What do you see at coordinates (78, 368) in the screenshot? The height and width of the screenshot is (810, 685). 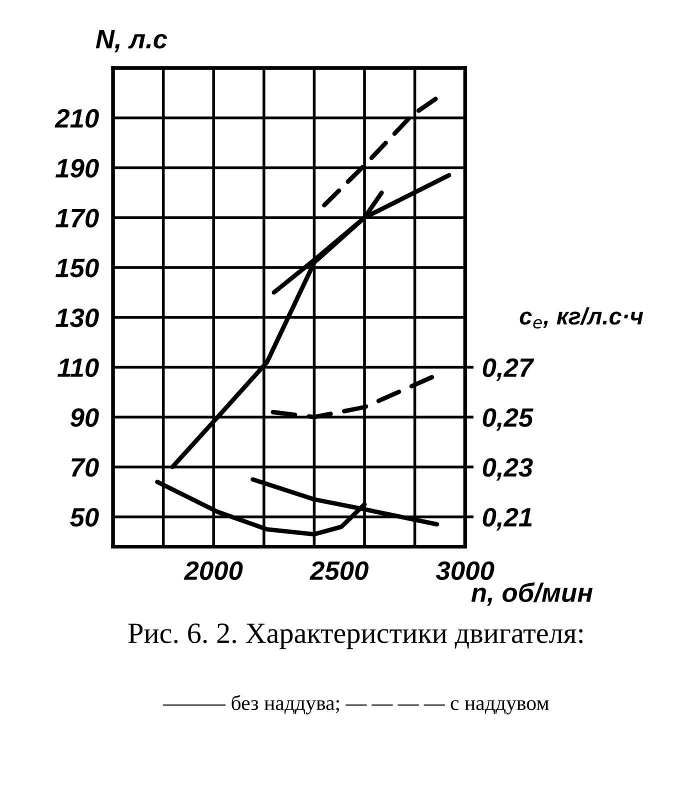 I see `y-tick-label: 110` at bounding box center [78, 368].